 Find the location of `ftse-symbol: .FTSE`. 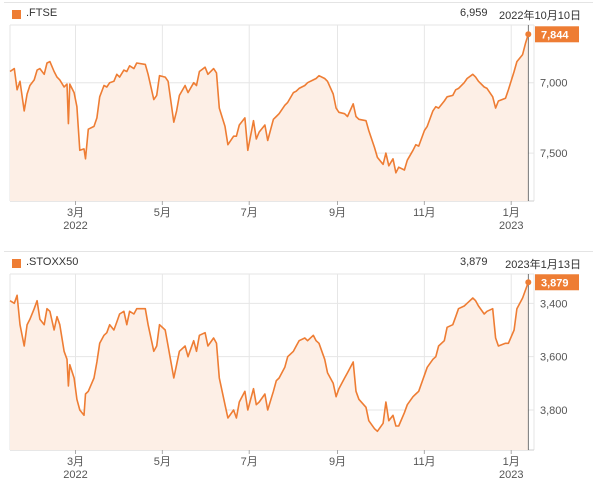

ftse-symbol: .FTSE is located at coordinates (42, 13).